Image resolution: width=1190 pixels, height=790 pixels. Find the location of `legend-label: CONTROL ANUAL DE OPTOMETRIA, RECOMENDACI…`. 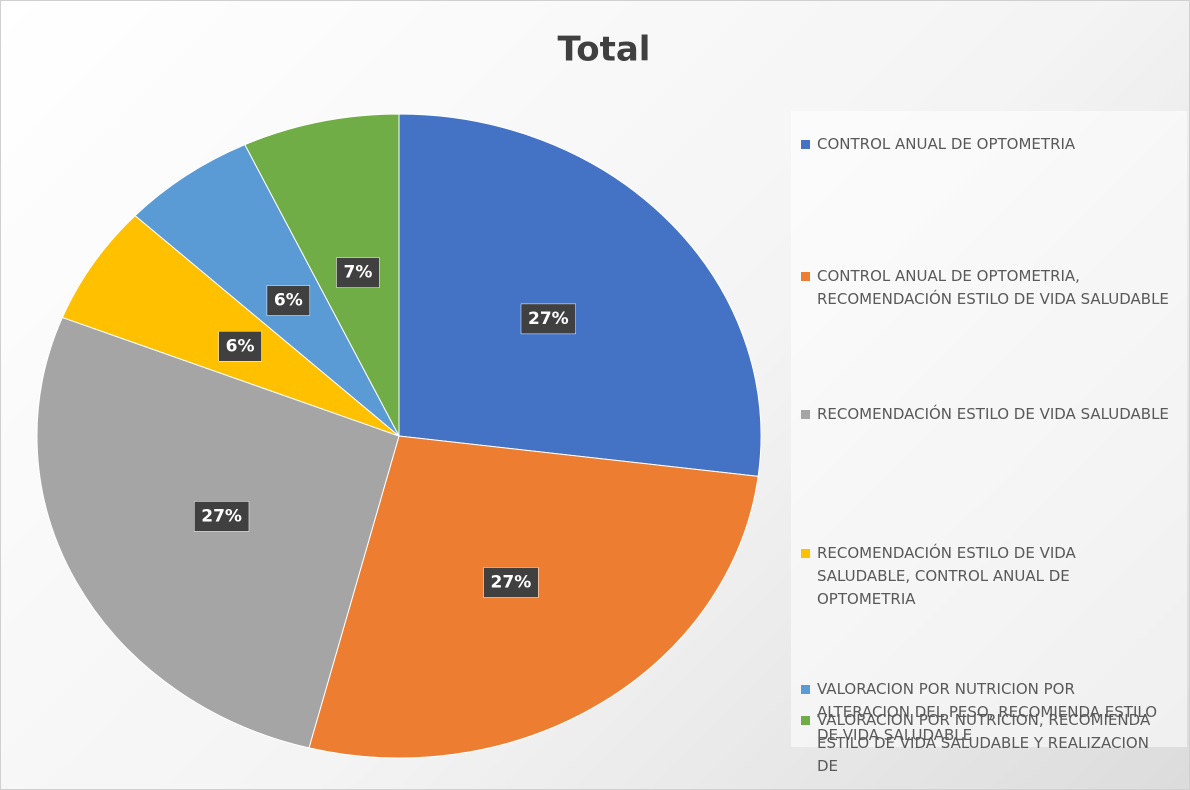

legend-label: CONTROL ANUAL DE OPTOMETRIA, RECOMENDACI… is located at coordinates (993, 287).